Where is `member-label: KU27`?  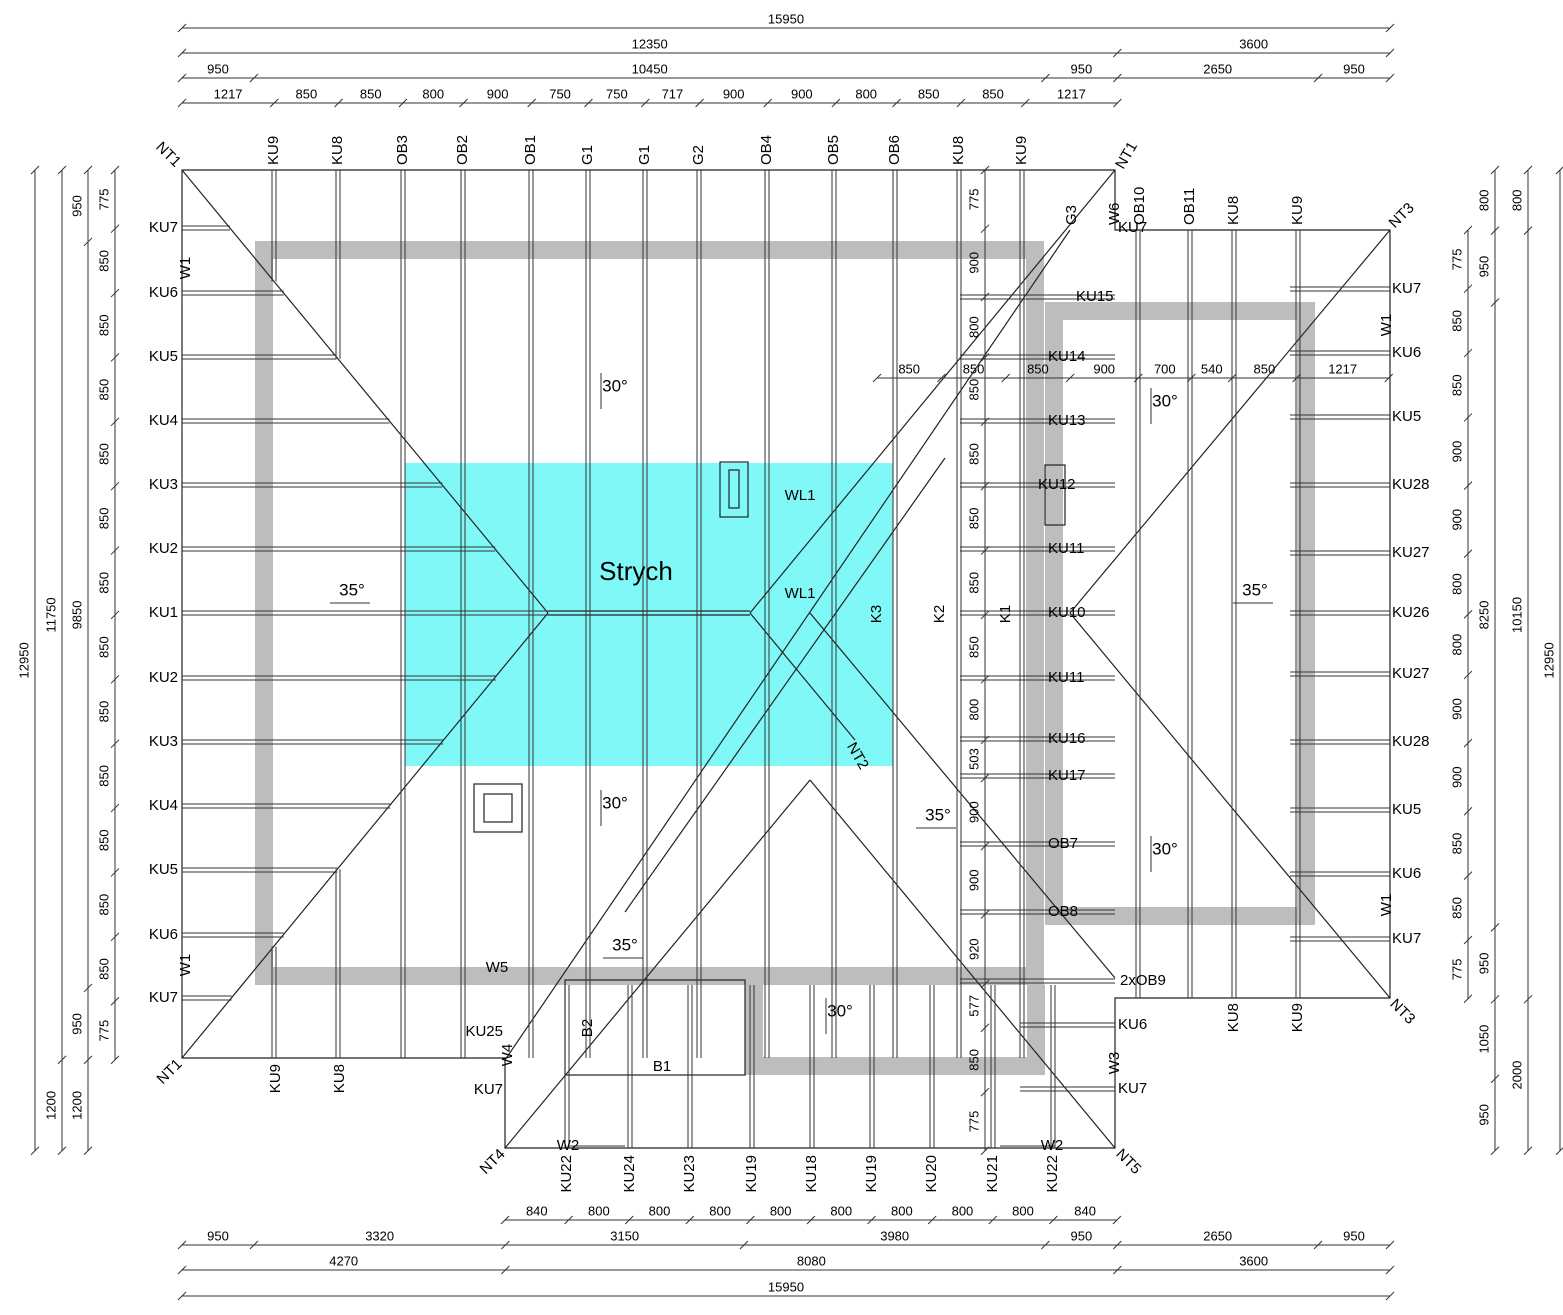
member-label: KU27 is located at coordinates (1411, 673).